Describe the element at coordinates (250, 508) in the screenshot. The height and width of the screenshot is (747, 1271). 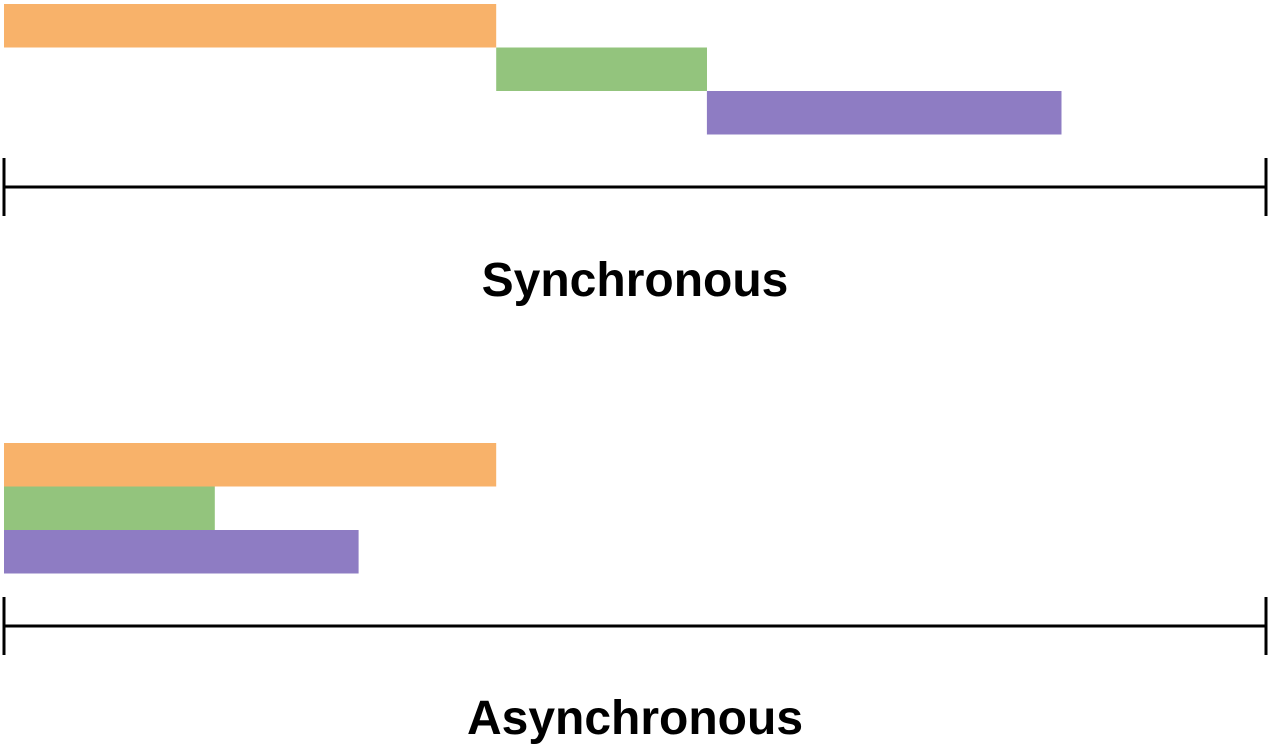
I see `async-task-bars` at that location.